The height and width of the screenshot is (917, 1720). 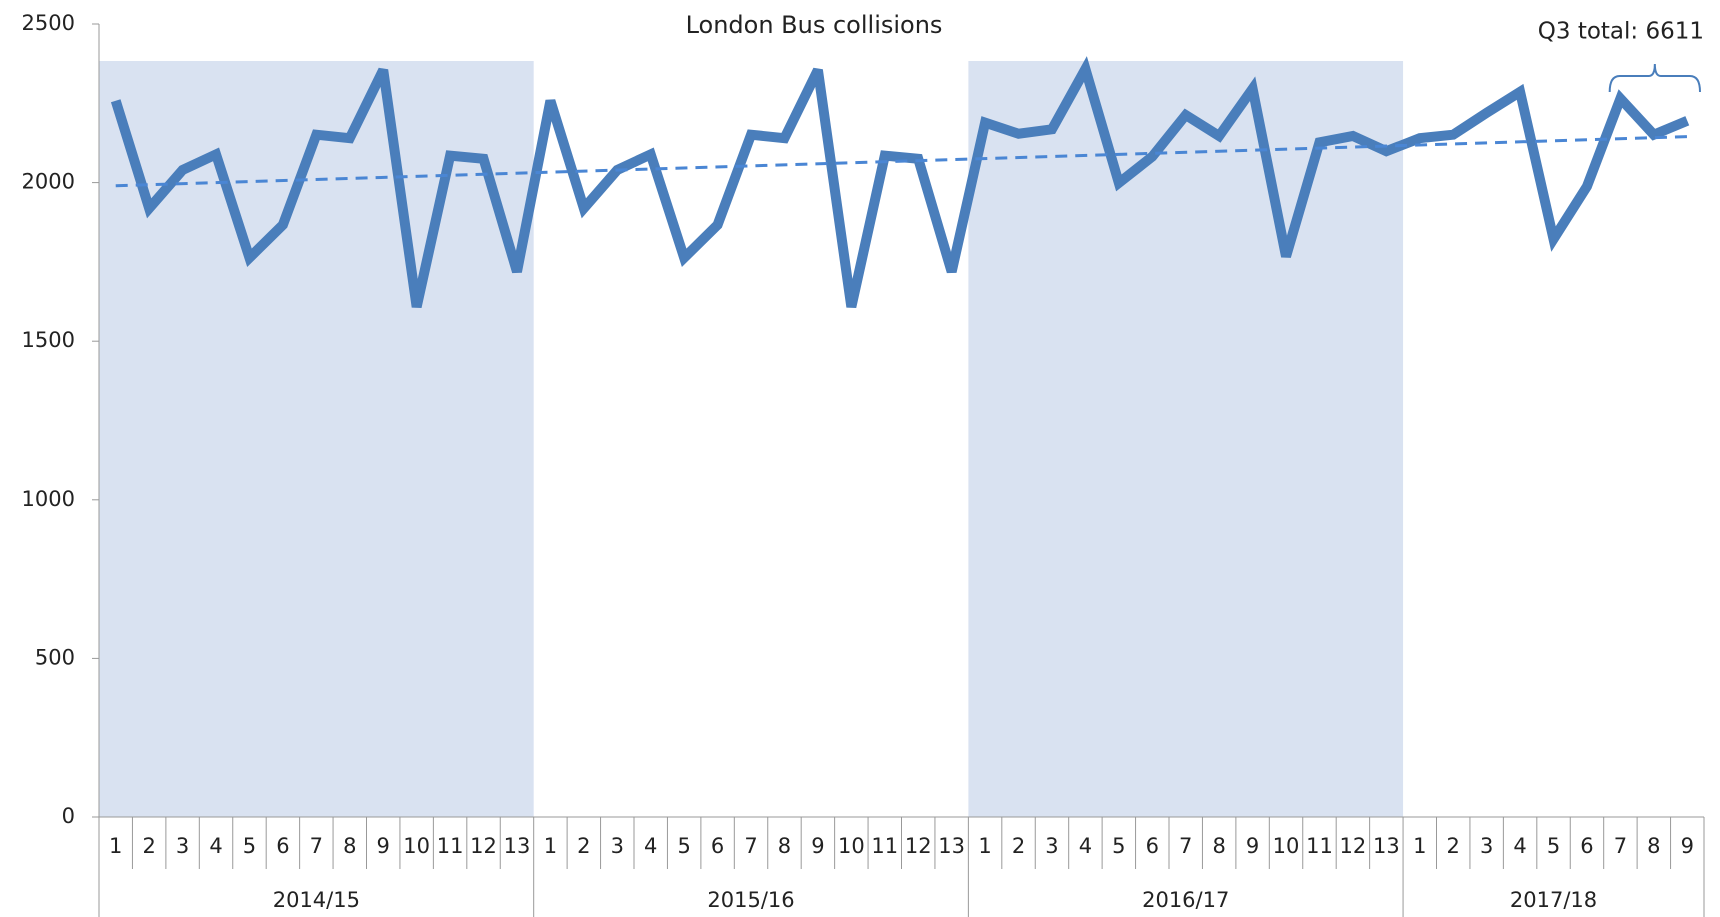 What do you see at coordinates (814, 25) in the screenshot?
I see `chart-title: London Bus collisions` at bounding box center [814, 25].